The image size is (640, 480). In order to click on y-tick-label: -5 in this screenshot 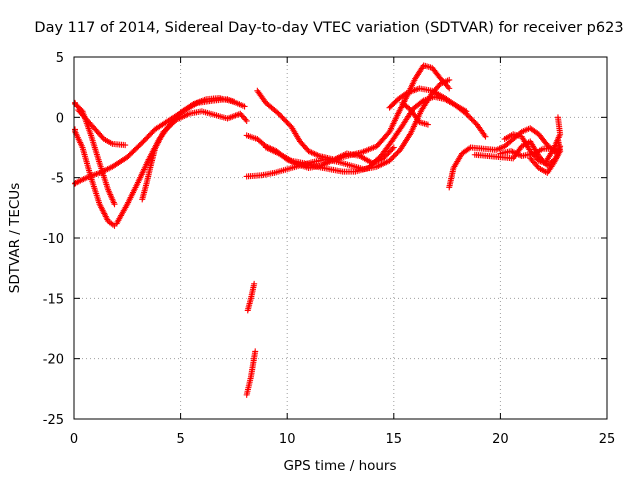, I will do `click(57, 179)`.